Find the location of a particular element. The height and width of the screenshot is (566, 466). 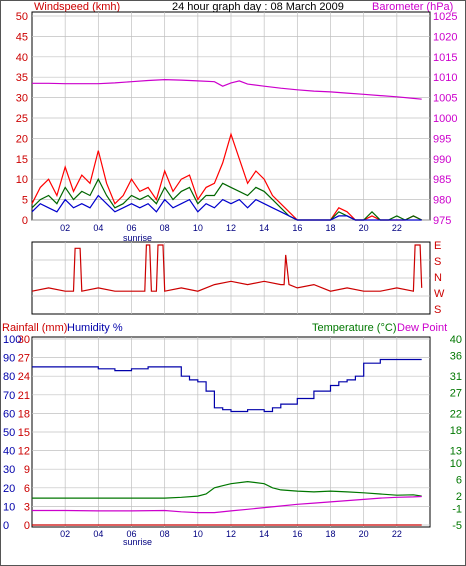

baro-tick-label: 985 is located at coordinates (442, 180).